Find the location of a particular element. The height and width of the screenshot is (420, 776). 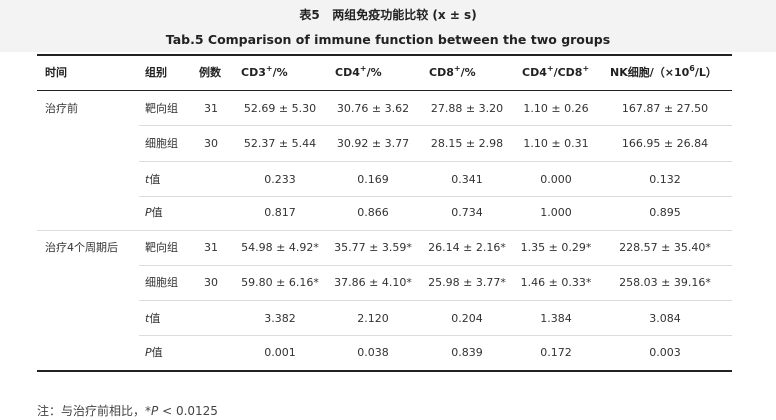

top-rule is located at coordinates (384, 55).